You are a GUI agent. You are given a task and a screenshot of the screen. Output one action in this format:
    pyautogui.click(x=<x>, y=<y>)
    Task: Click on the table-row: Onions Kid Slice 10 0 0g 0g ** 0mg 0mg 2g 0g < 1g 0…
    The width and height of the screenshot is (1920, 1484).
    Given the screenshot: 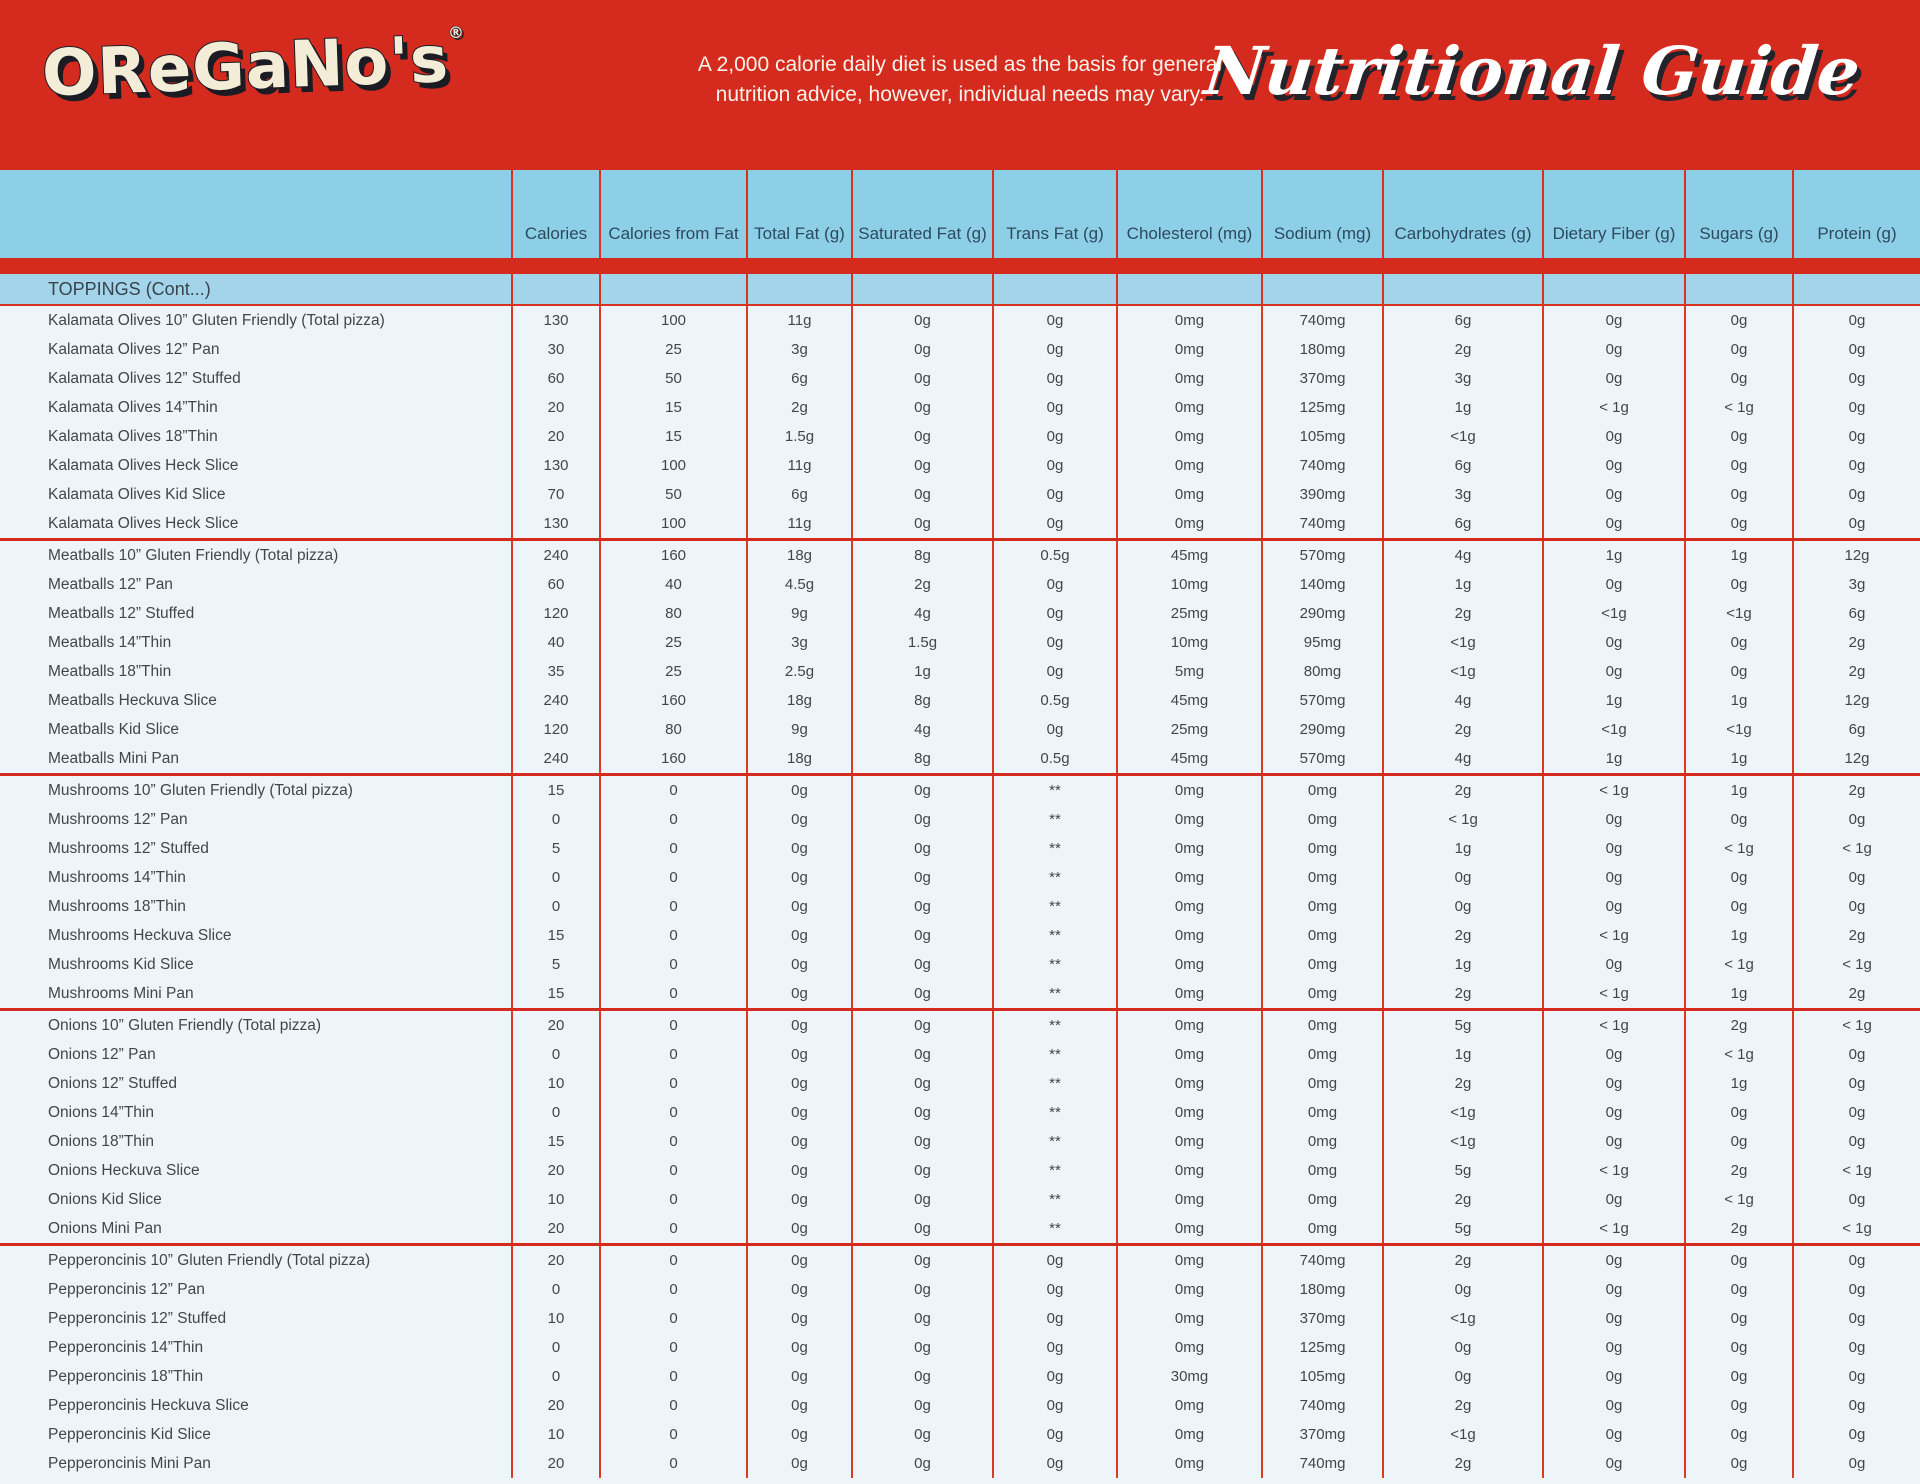 What is the action you would take?
    pyautogui.click(x=960, y=1199)
    